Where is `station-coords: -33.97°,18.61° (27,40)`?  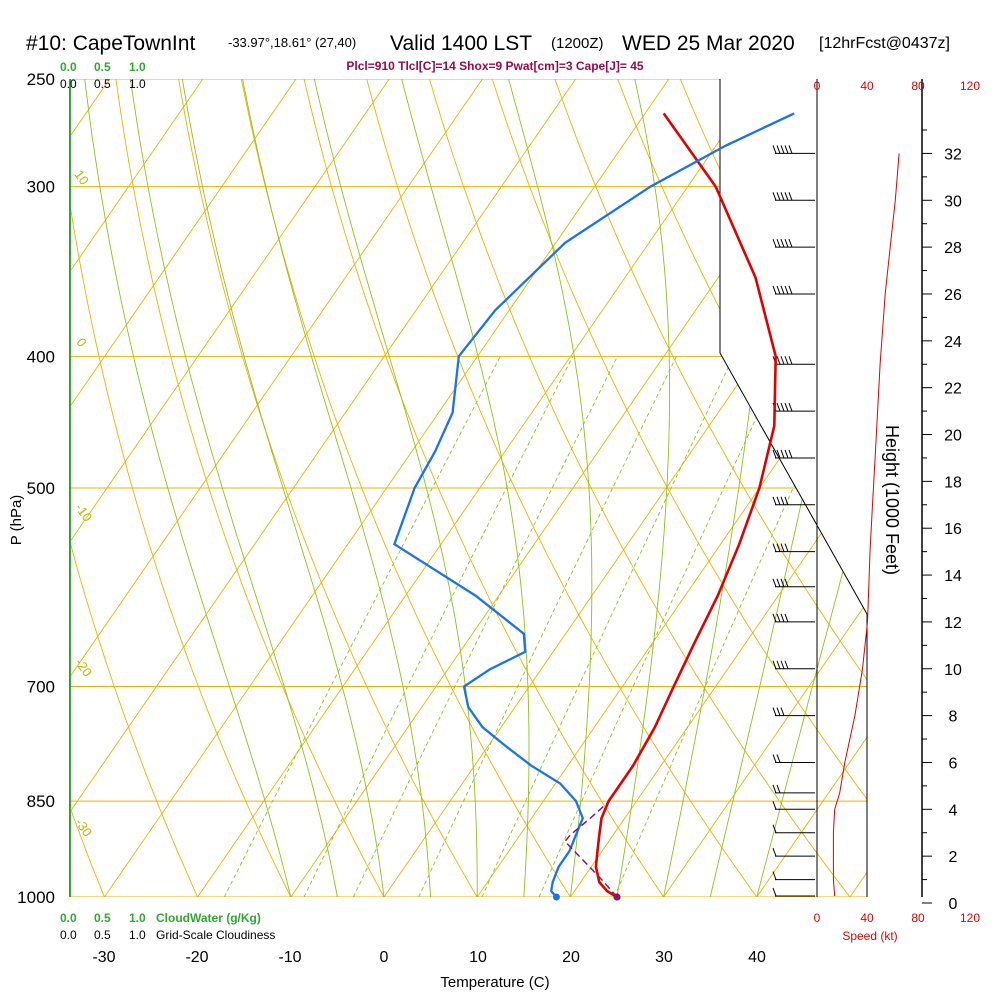 station-coords: -33.97°,18.61° (27,40) is located at coordinates (292, 42).